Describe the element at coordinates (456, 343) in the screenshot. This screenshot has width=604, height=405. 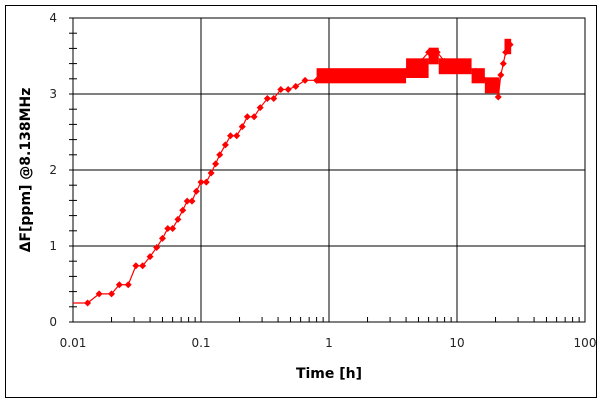
I see `x-tick-label: 10` at that location.